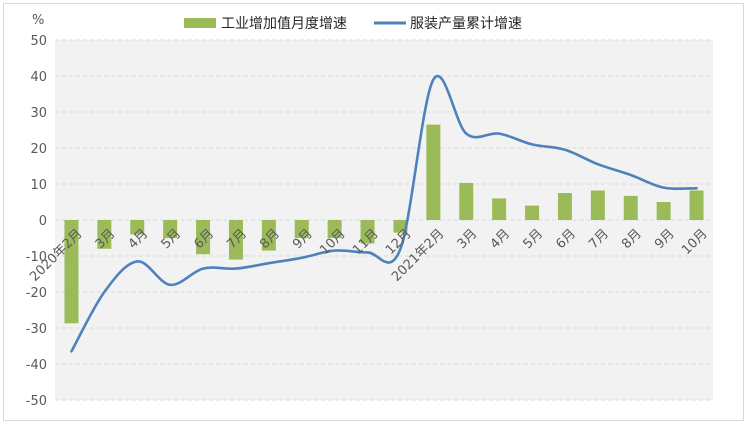 Image resolution: width=749 pixels, height=426 pixels. Describe the element at coordinates (284, 24) in the screenshot. I see `legend-bar-label: 工业增加值月度增速` at that location.